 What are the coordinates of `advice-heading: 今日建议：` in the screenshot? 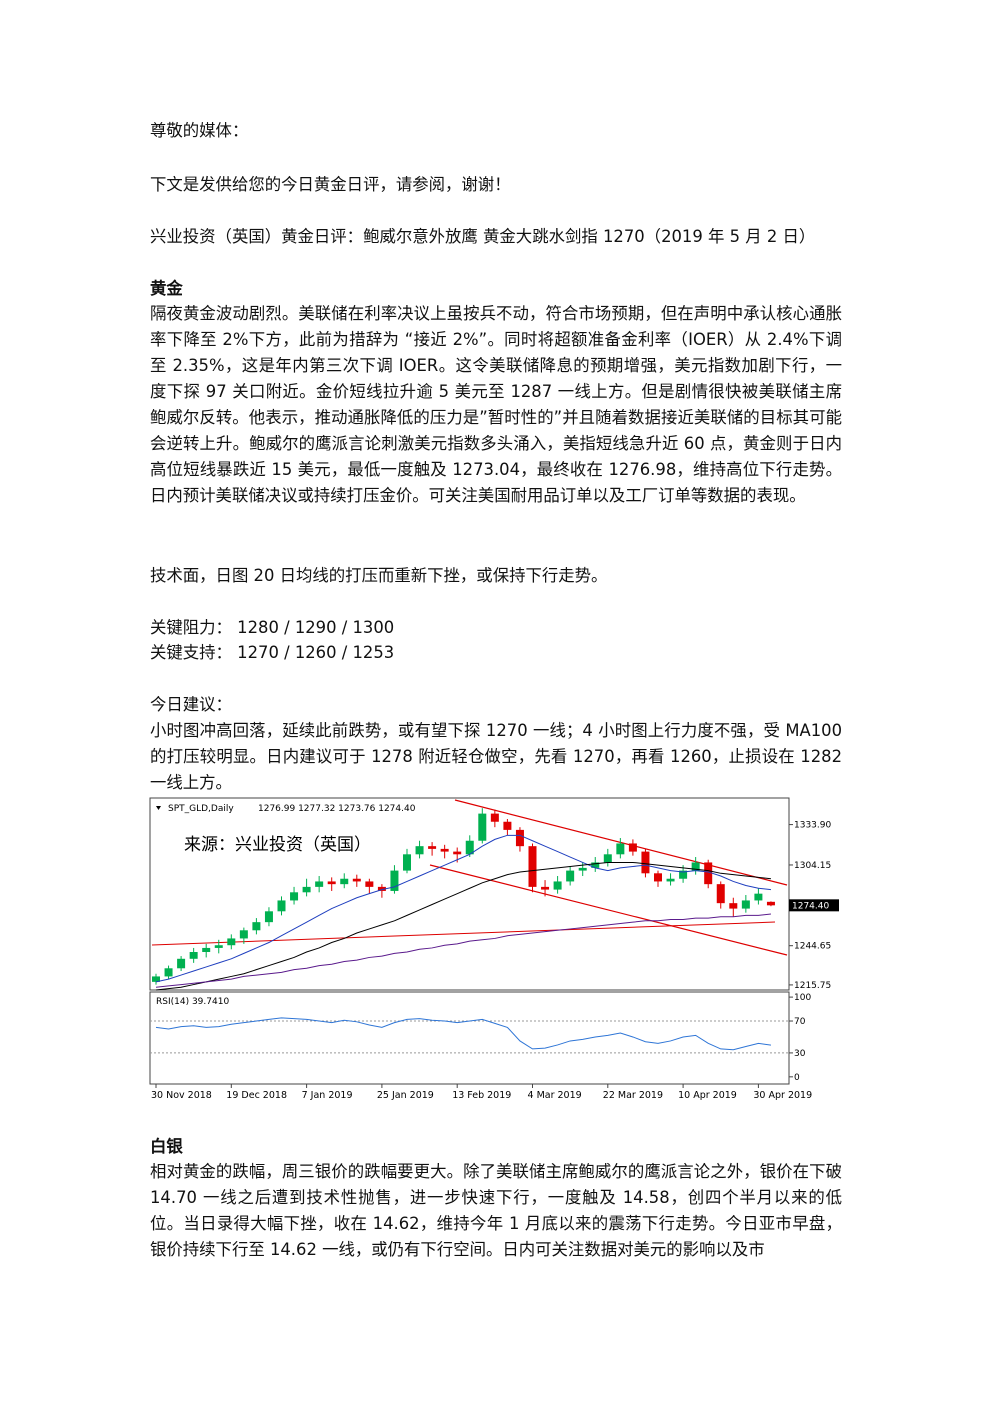 It's located at (191, 704).